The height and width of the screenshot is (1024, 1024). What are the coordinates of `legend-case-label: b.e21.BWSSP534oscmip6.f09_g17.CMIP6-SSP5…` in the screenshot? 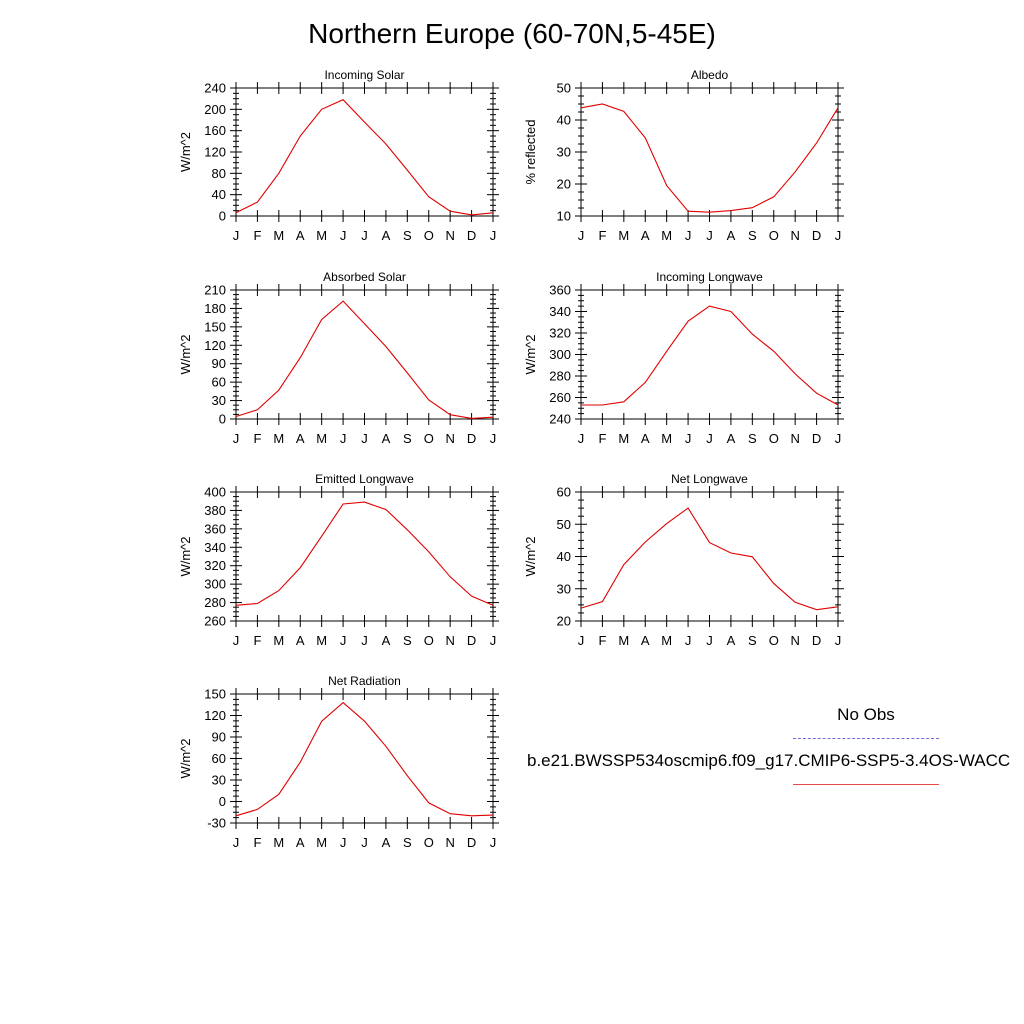 It's located at (769, 760).